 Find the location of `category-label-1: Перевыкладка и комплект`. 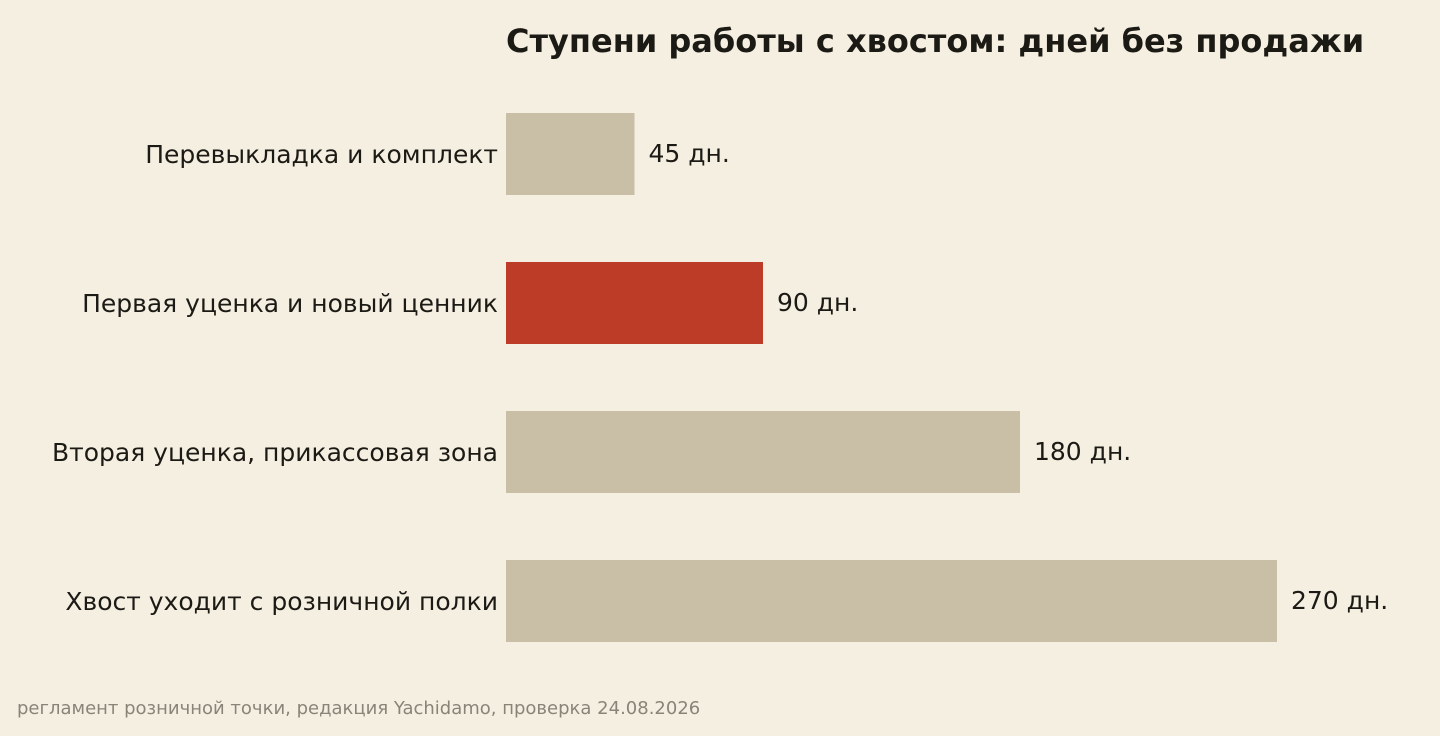

category-label-1: Перевыкладка и комплект is located at coordinates (321, 154).